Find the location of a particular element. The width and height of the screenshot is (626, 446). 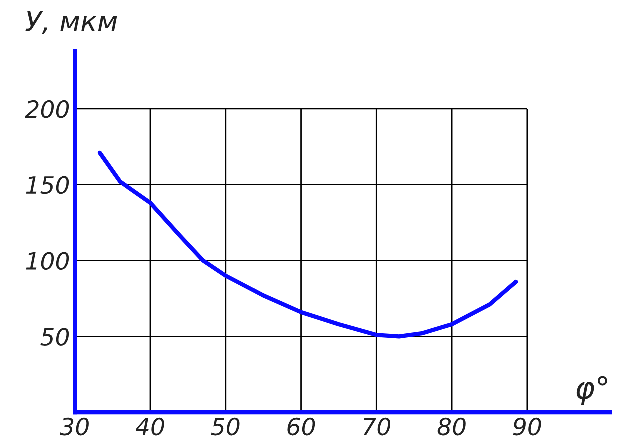

y-tick-label: 100 is located at coordinates (48, 261).